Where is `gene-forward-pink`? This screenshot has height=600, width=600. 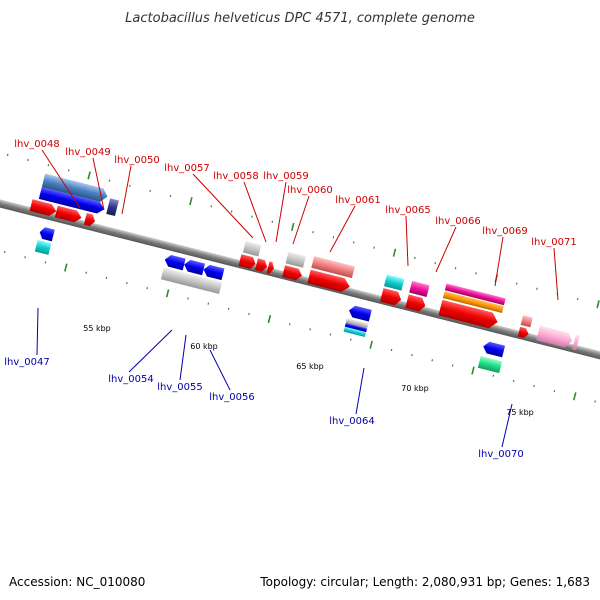
gene-forward-pink is located at coordinates (555, 337).